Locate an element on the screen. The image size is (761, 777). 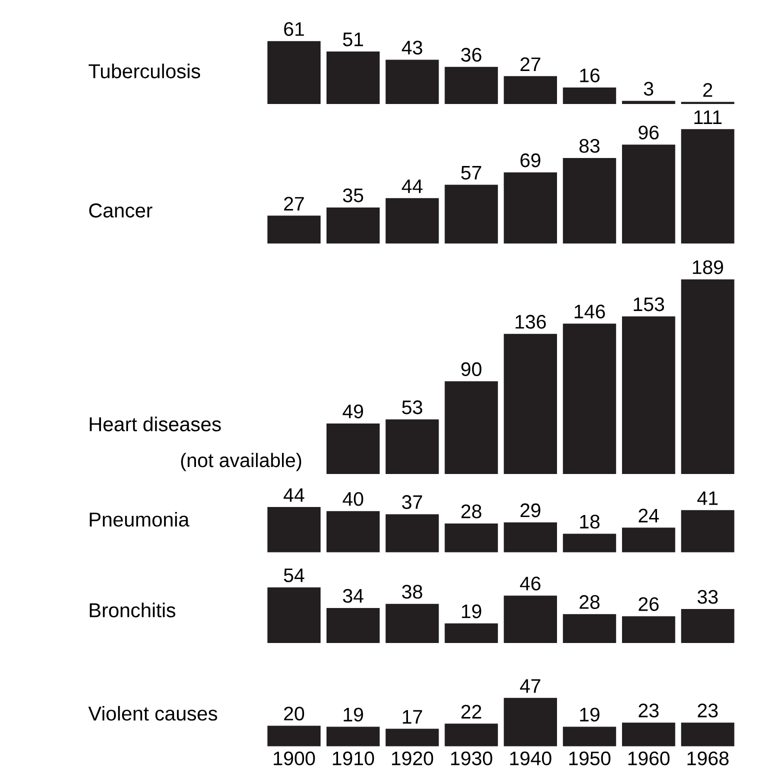
x-tick-label: 1960 is located at coordinates (649, 759).